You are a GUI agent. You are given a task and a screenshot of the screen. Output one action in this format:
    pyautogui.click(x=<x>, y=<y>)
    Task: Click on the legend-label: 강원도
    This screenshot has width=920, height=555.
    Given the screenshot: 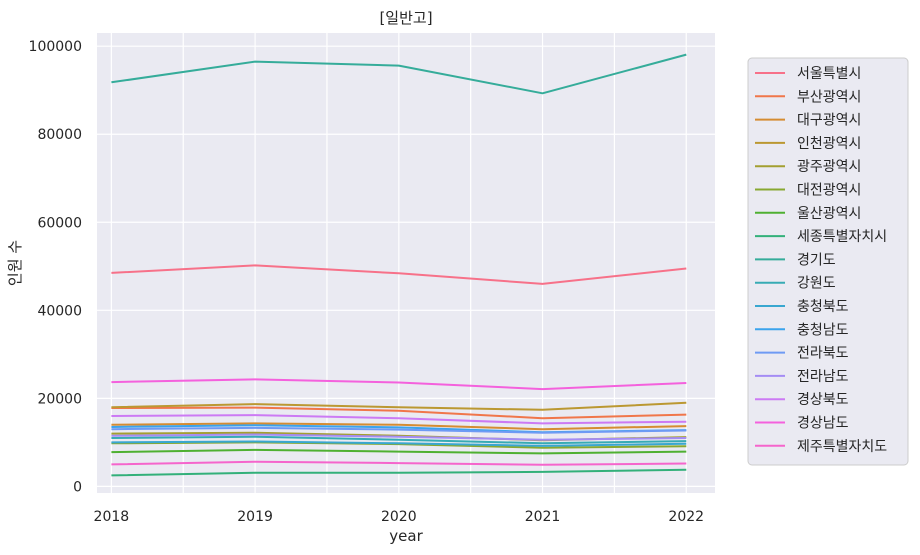 What is the action you would take?
    pyautogui.click(x=816, y=284)
    